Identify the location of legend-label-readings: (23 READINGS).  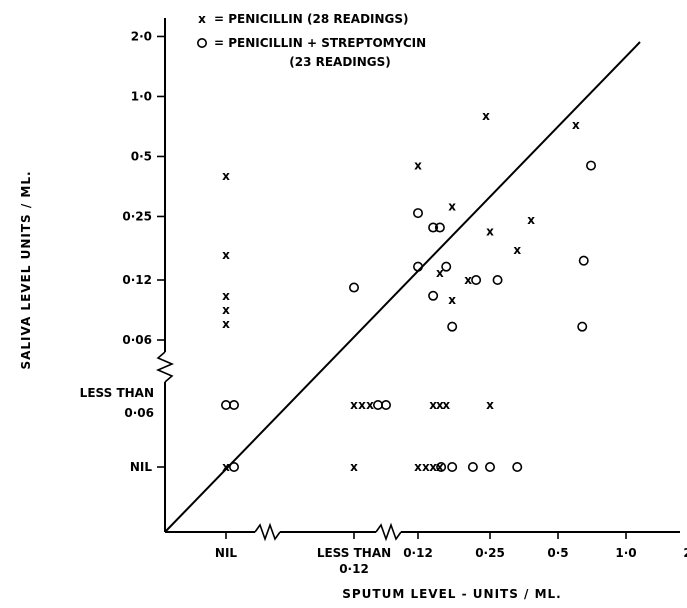
(340, 62).